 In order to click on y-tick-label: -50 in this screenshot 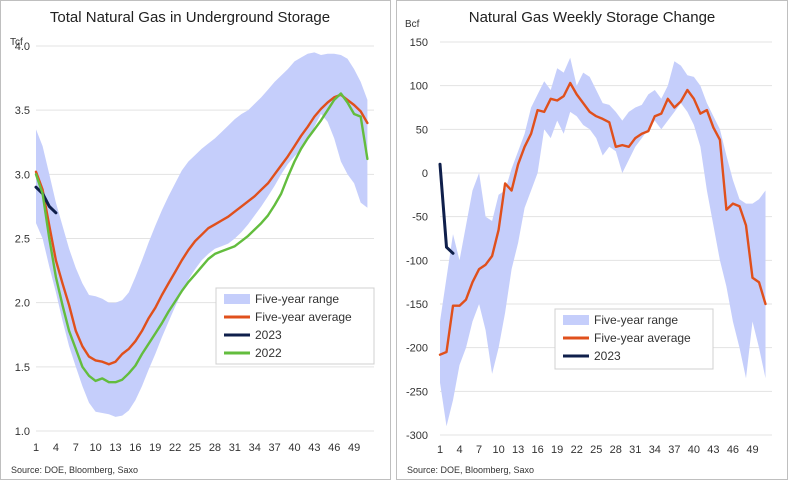, I will do `click(420, 218)`.